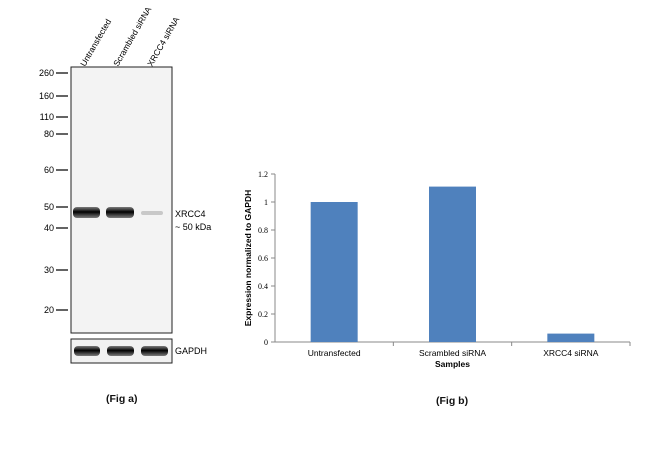 Image resolution: width=650 pixels, height=465 pixels. What do you see at coordinates (263, 286) in the screenshot?
I see `y-tick-label: 0.4` at bounding box center [263, 286].